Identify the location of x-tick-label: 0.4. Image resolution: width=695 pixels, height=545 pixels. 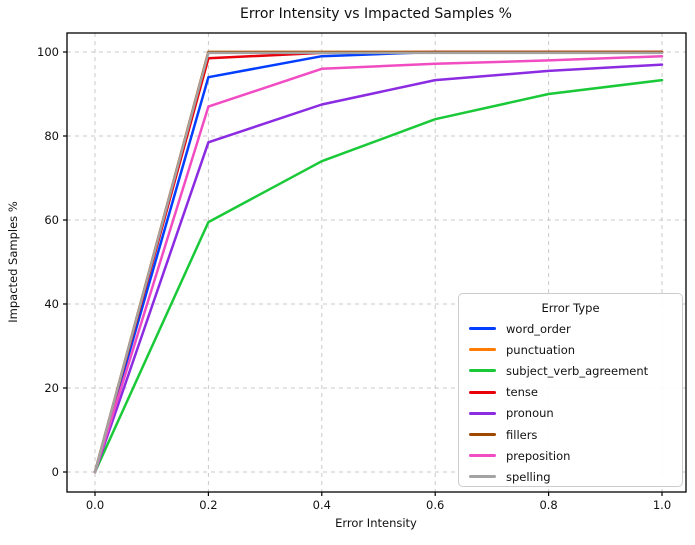
(322, 505).